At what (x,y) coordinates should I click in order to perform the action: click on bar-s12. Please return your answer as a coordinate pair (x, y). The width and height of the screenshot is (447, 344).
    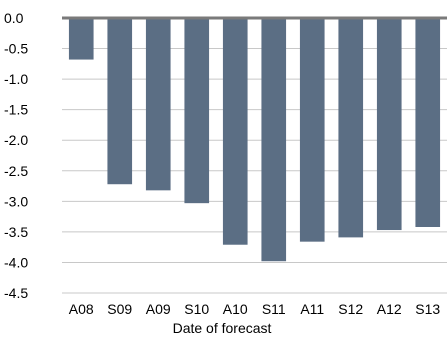
    Looking at the image, I should click on (351, 128).